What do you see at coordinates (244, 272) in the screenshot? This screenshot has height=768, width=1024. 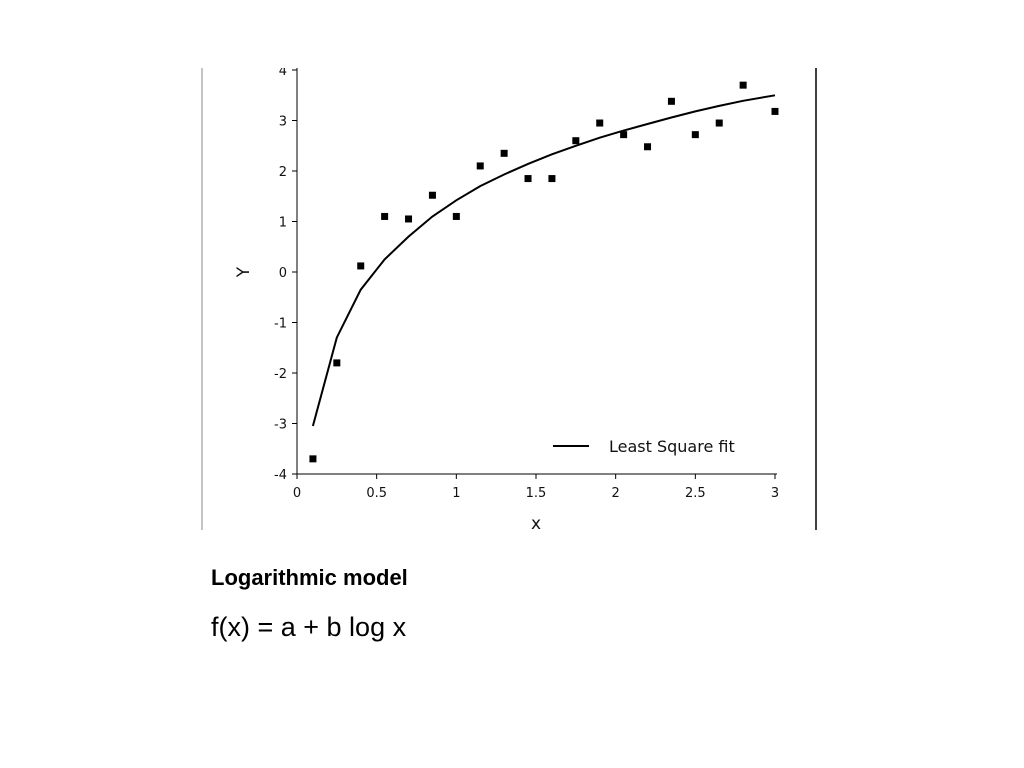 I see `y-axis-title: Y` at bounding box center [244, 272].